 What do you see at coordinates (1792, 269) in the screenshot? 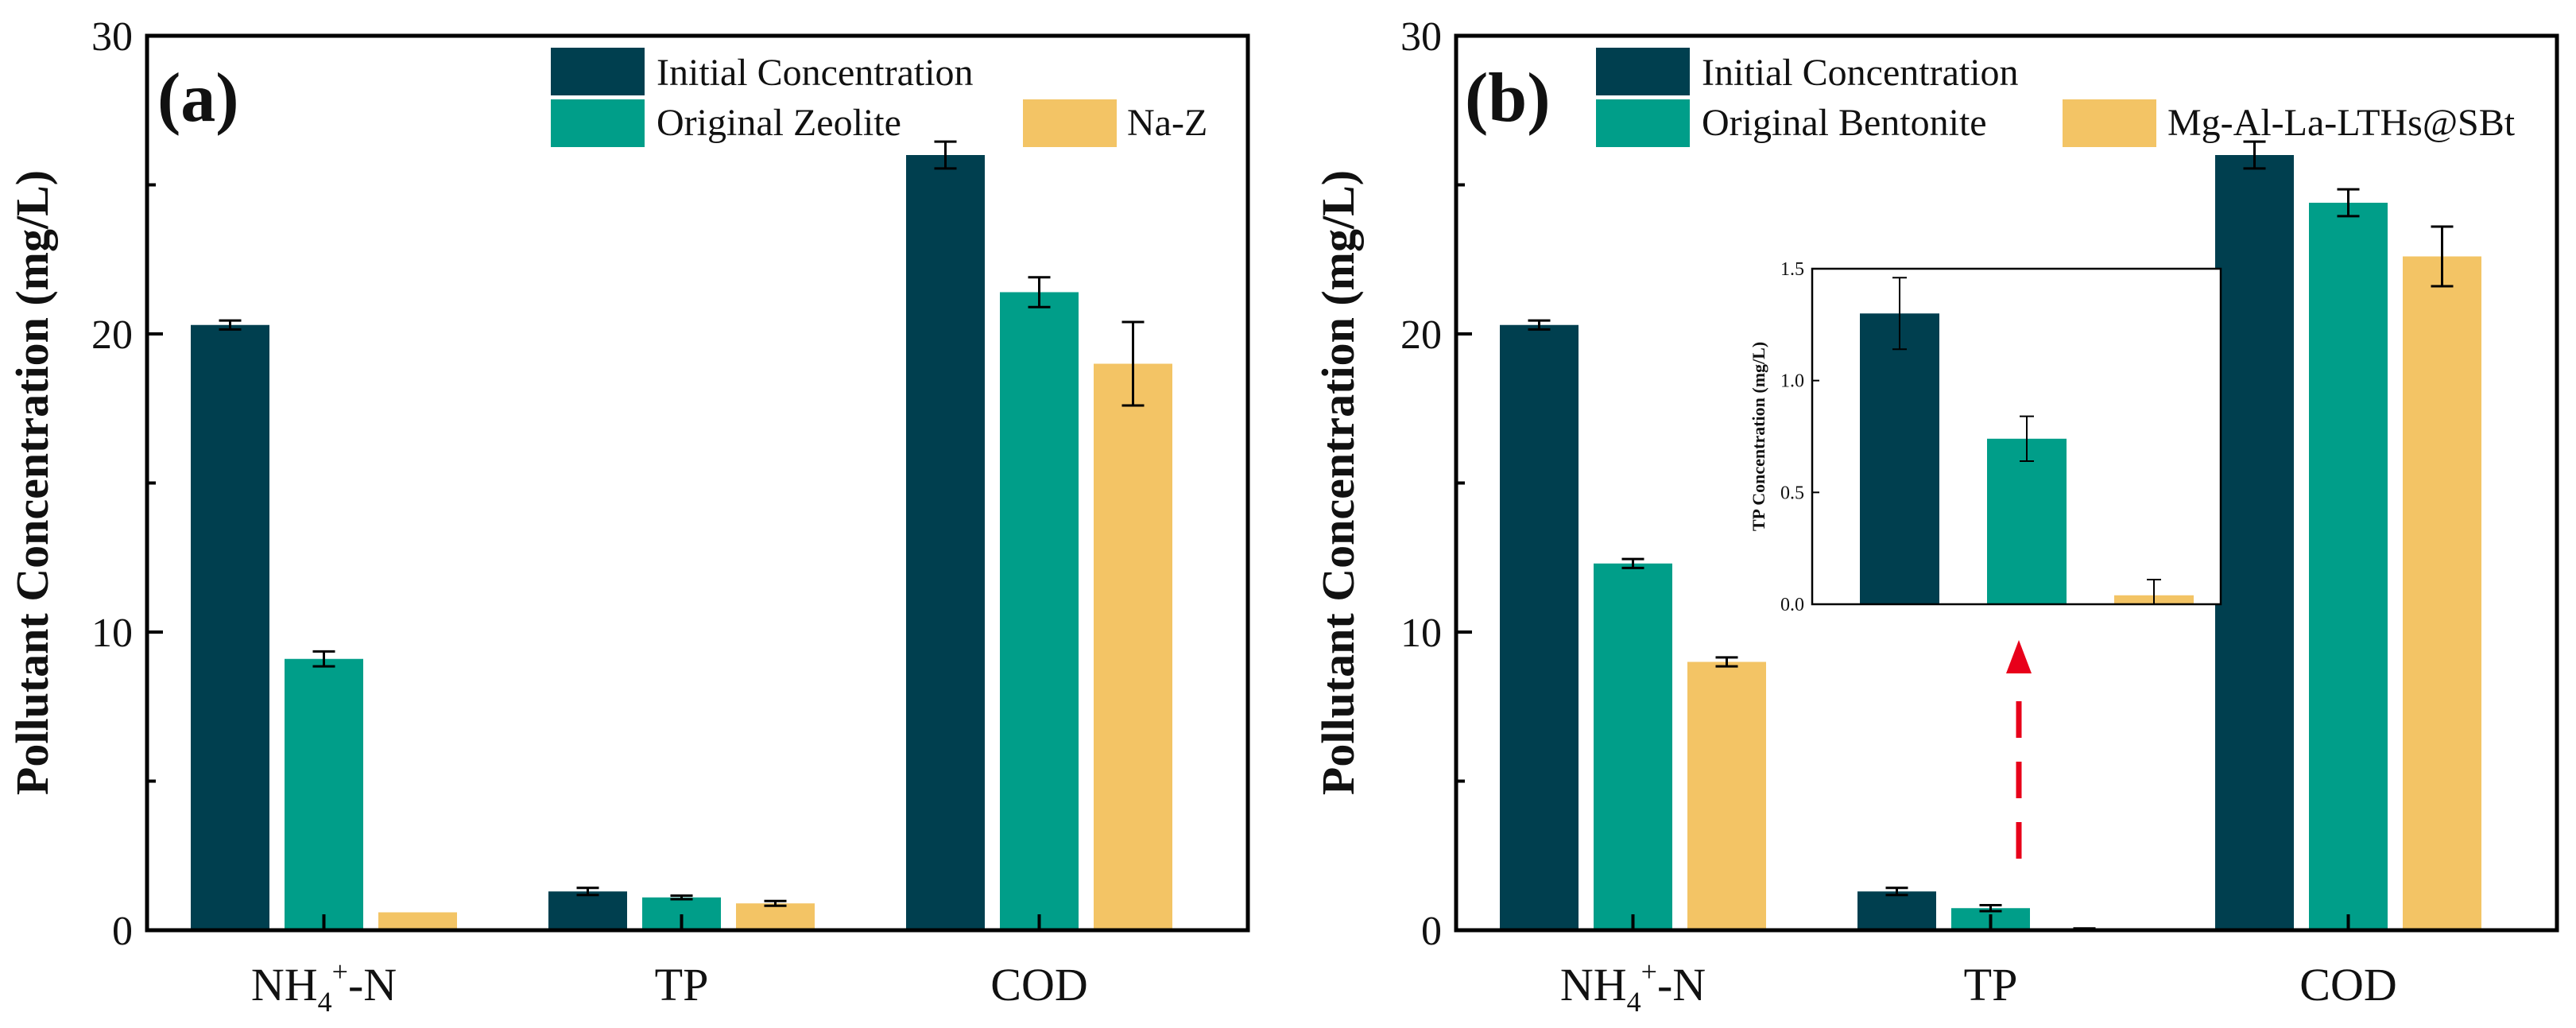
I see `inset-y-tick-label: 1.5` at bounding box center [1792, 269].